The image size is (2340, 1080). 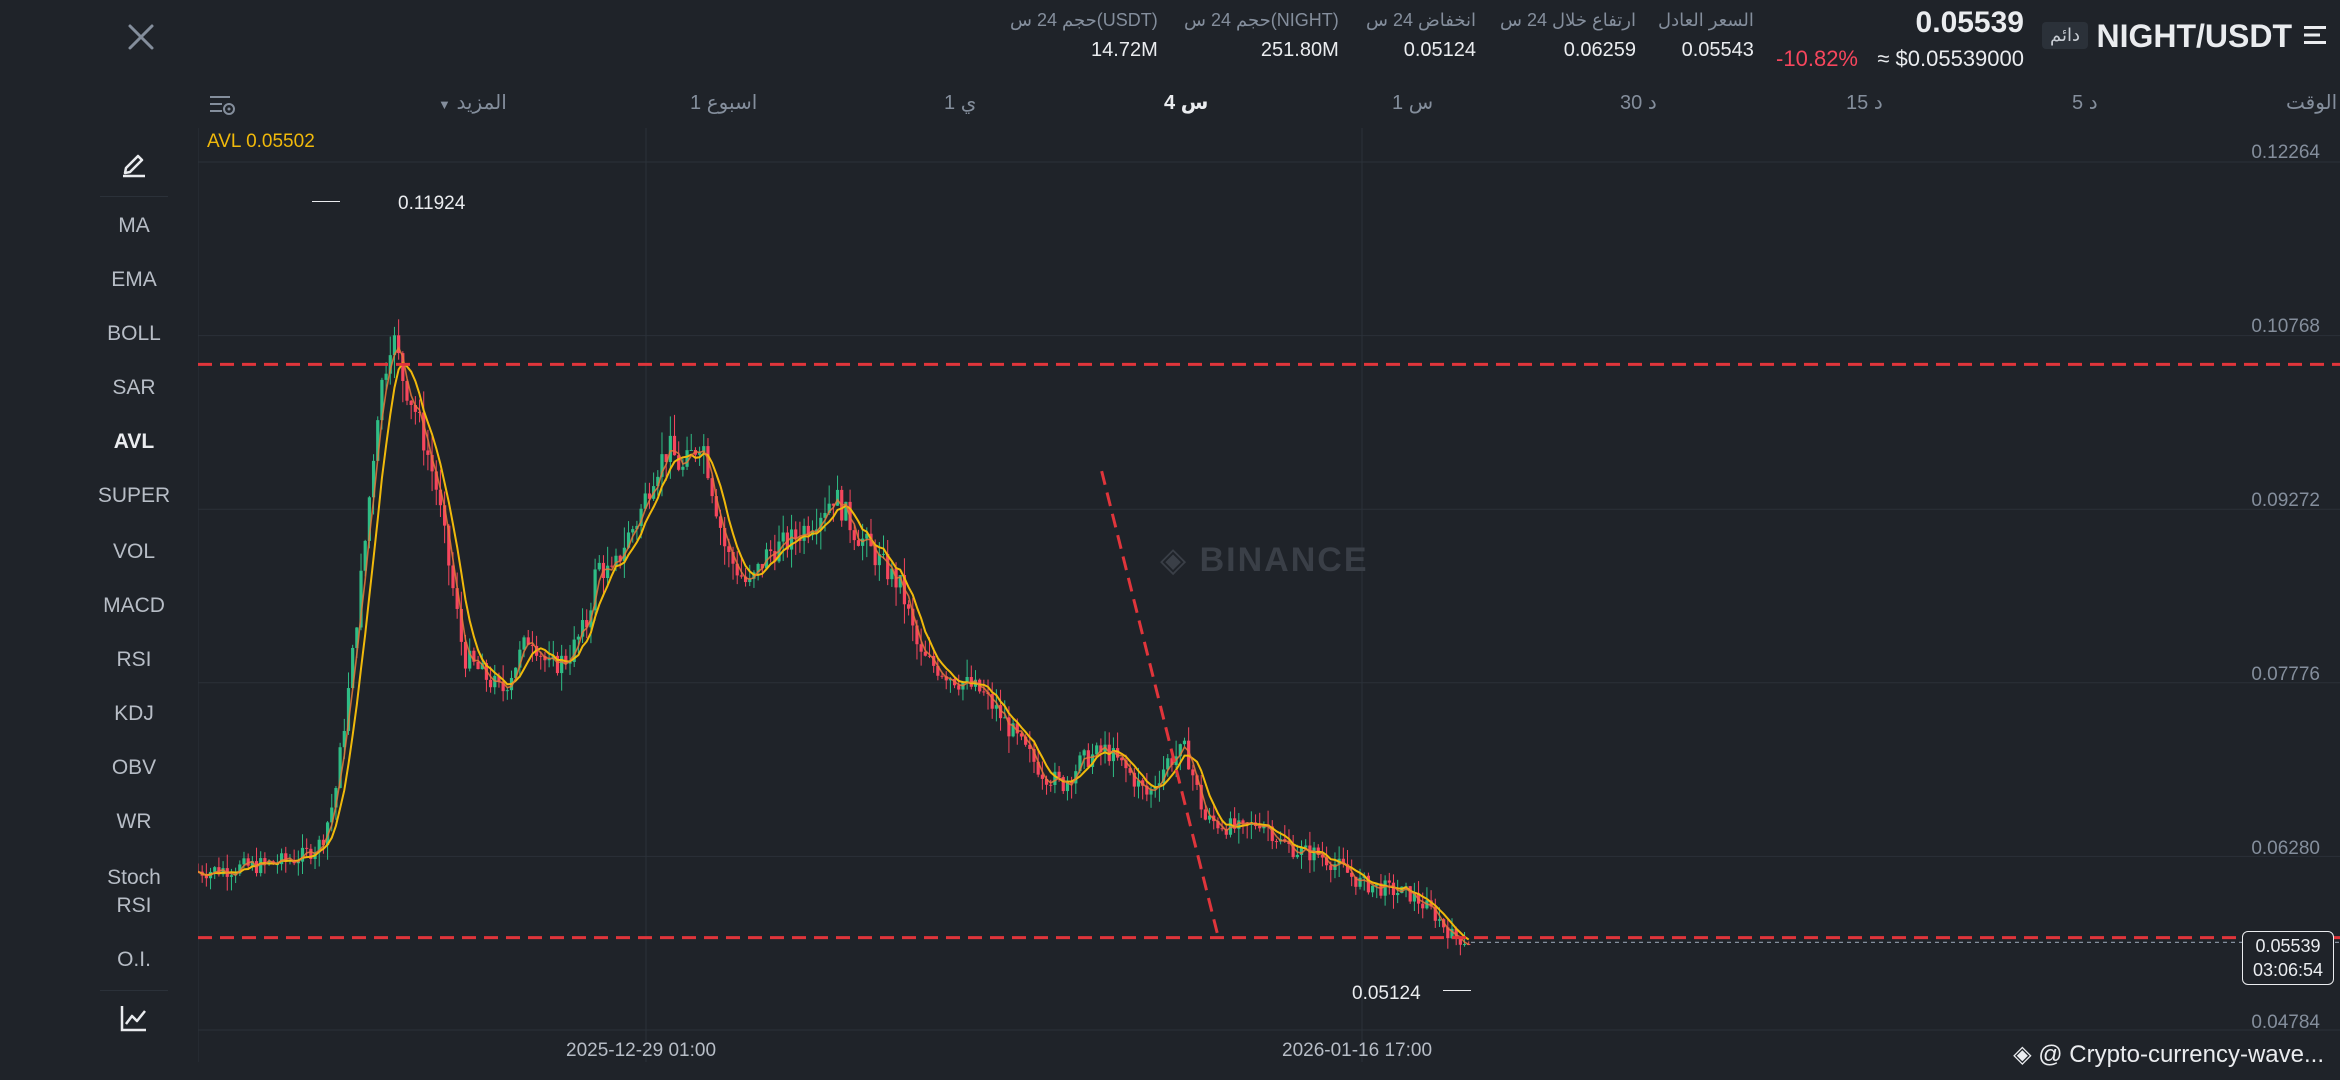 What do you see at coordinates (724, 103) in the screenshot?
I see `tab-1w: 1 اسبوع` at bounding box center [724, 103].